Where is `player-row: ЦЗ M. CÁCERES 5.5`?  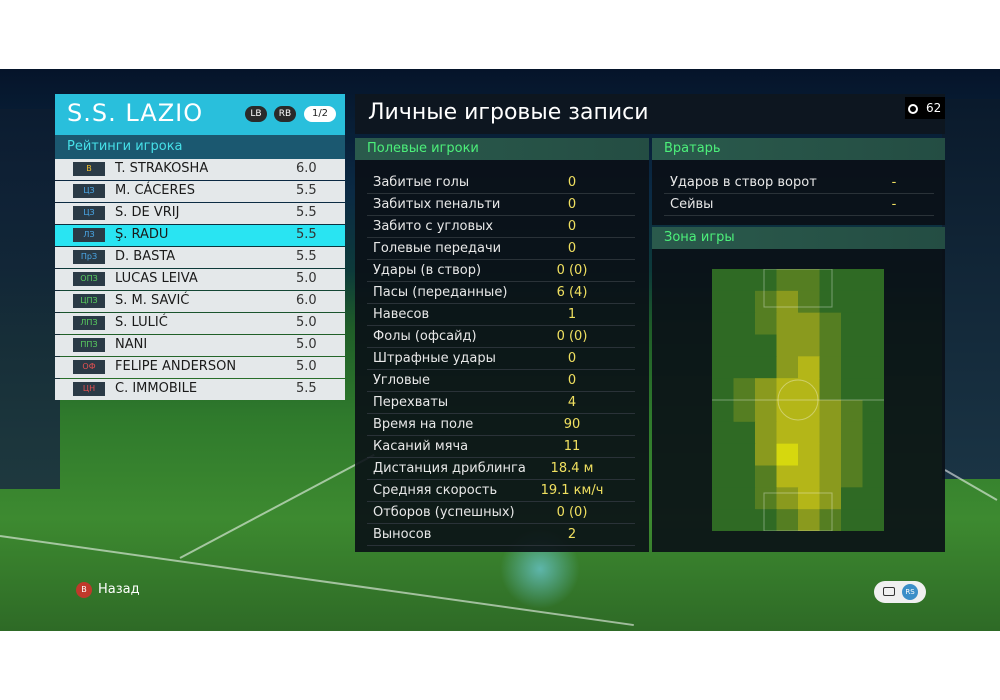 player-row: ЦЗ M. CÁCERES 5.5 is located at coordinates (200, 191).